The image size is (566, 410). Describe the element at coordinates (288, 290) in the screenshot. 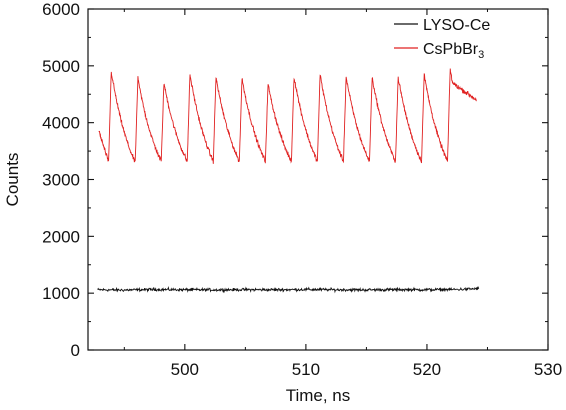

I see `series-line-lyso-ce` at that location.